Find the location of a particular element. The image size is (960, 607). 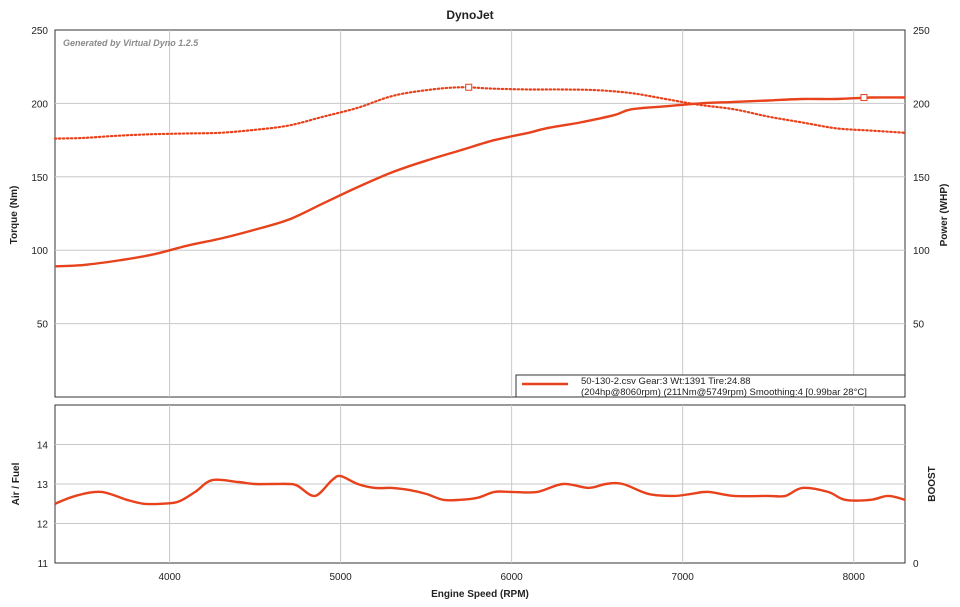

rpm-tick-labels: 4000 5000 6000 7000 8000 is located at coordinates (511, 577).